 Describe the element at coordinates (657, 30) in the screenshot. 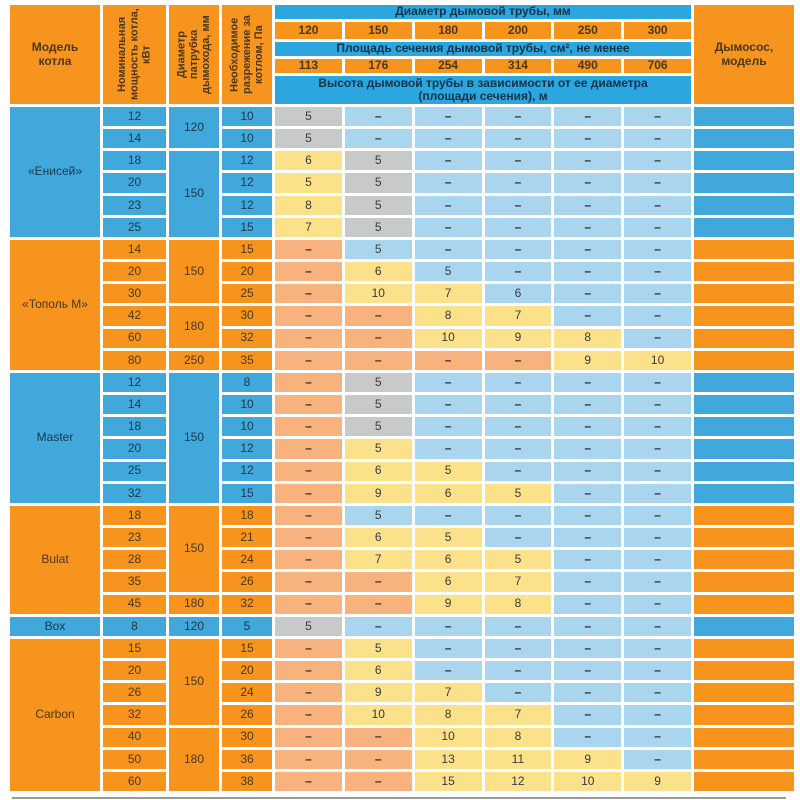

I see `header-diameter-300: 300` at that location.